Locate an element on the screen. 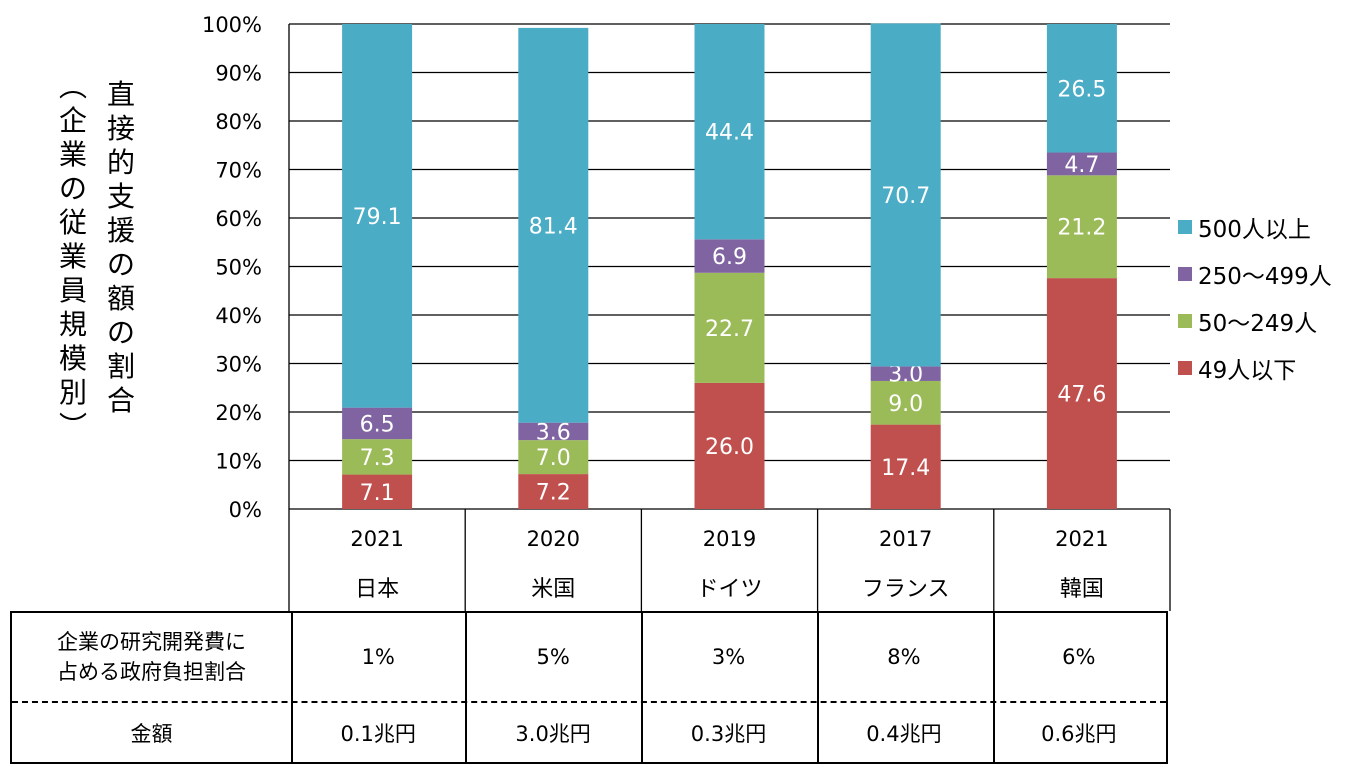  row-label-ratio: 企業の研究開発費に 占める政府負担割合 is located at coordinates (151, 657).